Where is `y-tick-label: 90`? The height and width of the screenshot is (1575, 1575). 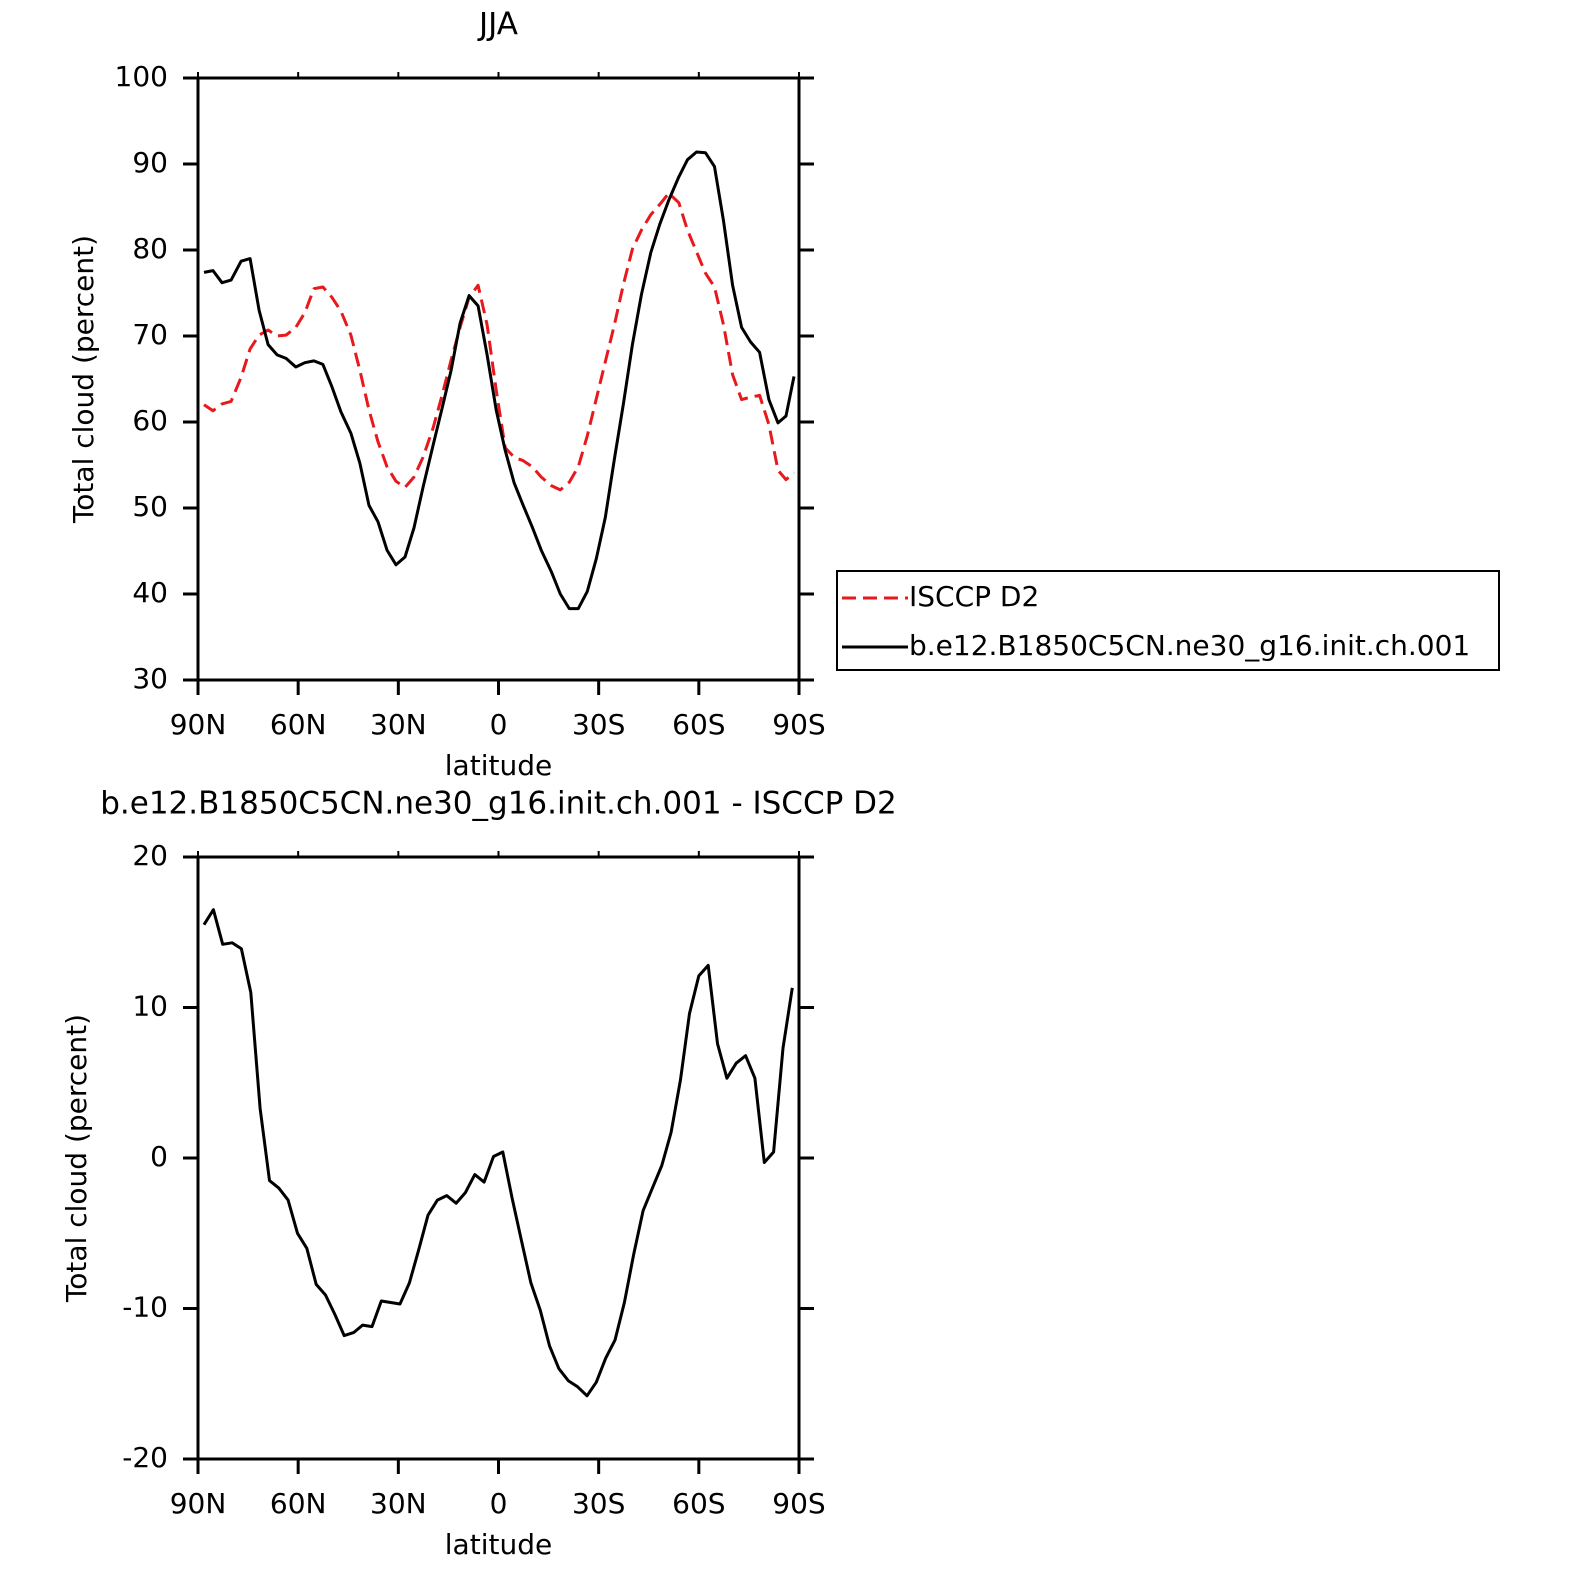
y-tick-label: 90 is located at coordinates (150, 162).